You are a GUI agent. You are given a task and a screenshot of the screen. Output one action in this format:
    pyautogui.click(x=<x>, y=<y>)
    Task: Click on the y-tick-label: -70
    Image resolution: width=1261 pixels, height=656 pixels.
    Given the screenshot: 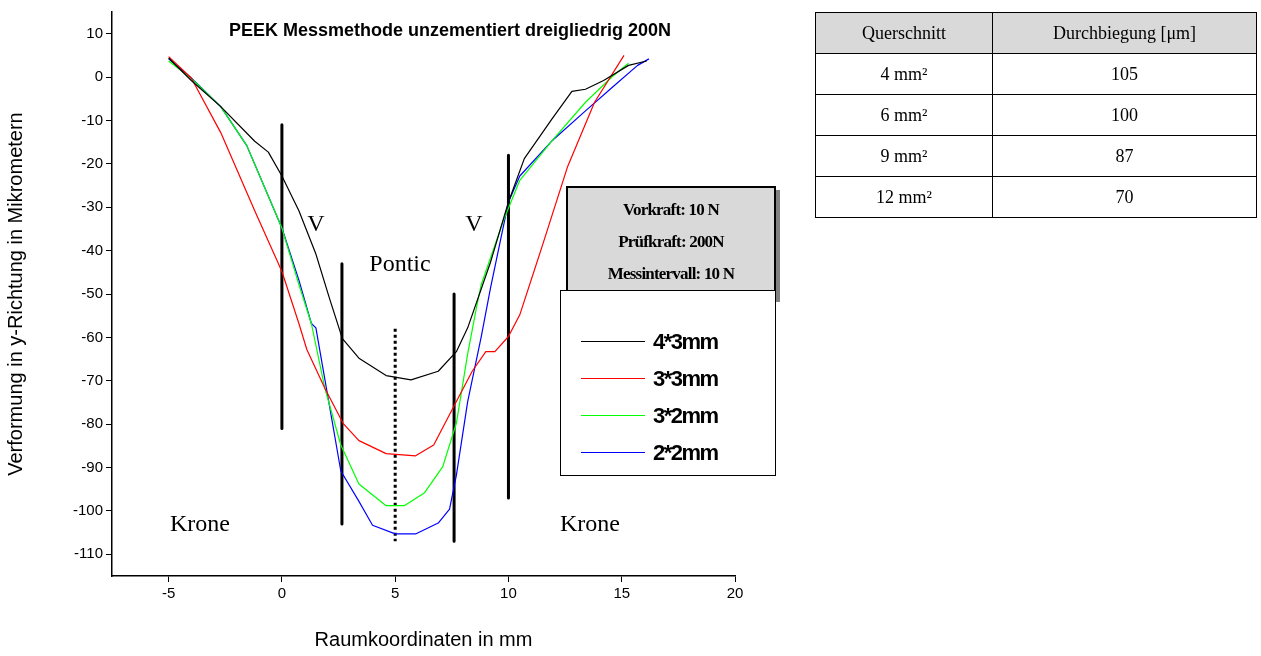 What is the action you would take?
    pyautogui.click(x=92, y=379)
    